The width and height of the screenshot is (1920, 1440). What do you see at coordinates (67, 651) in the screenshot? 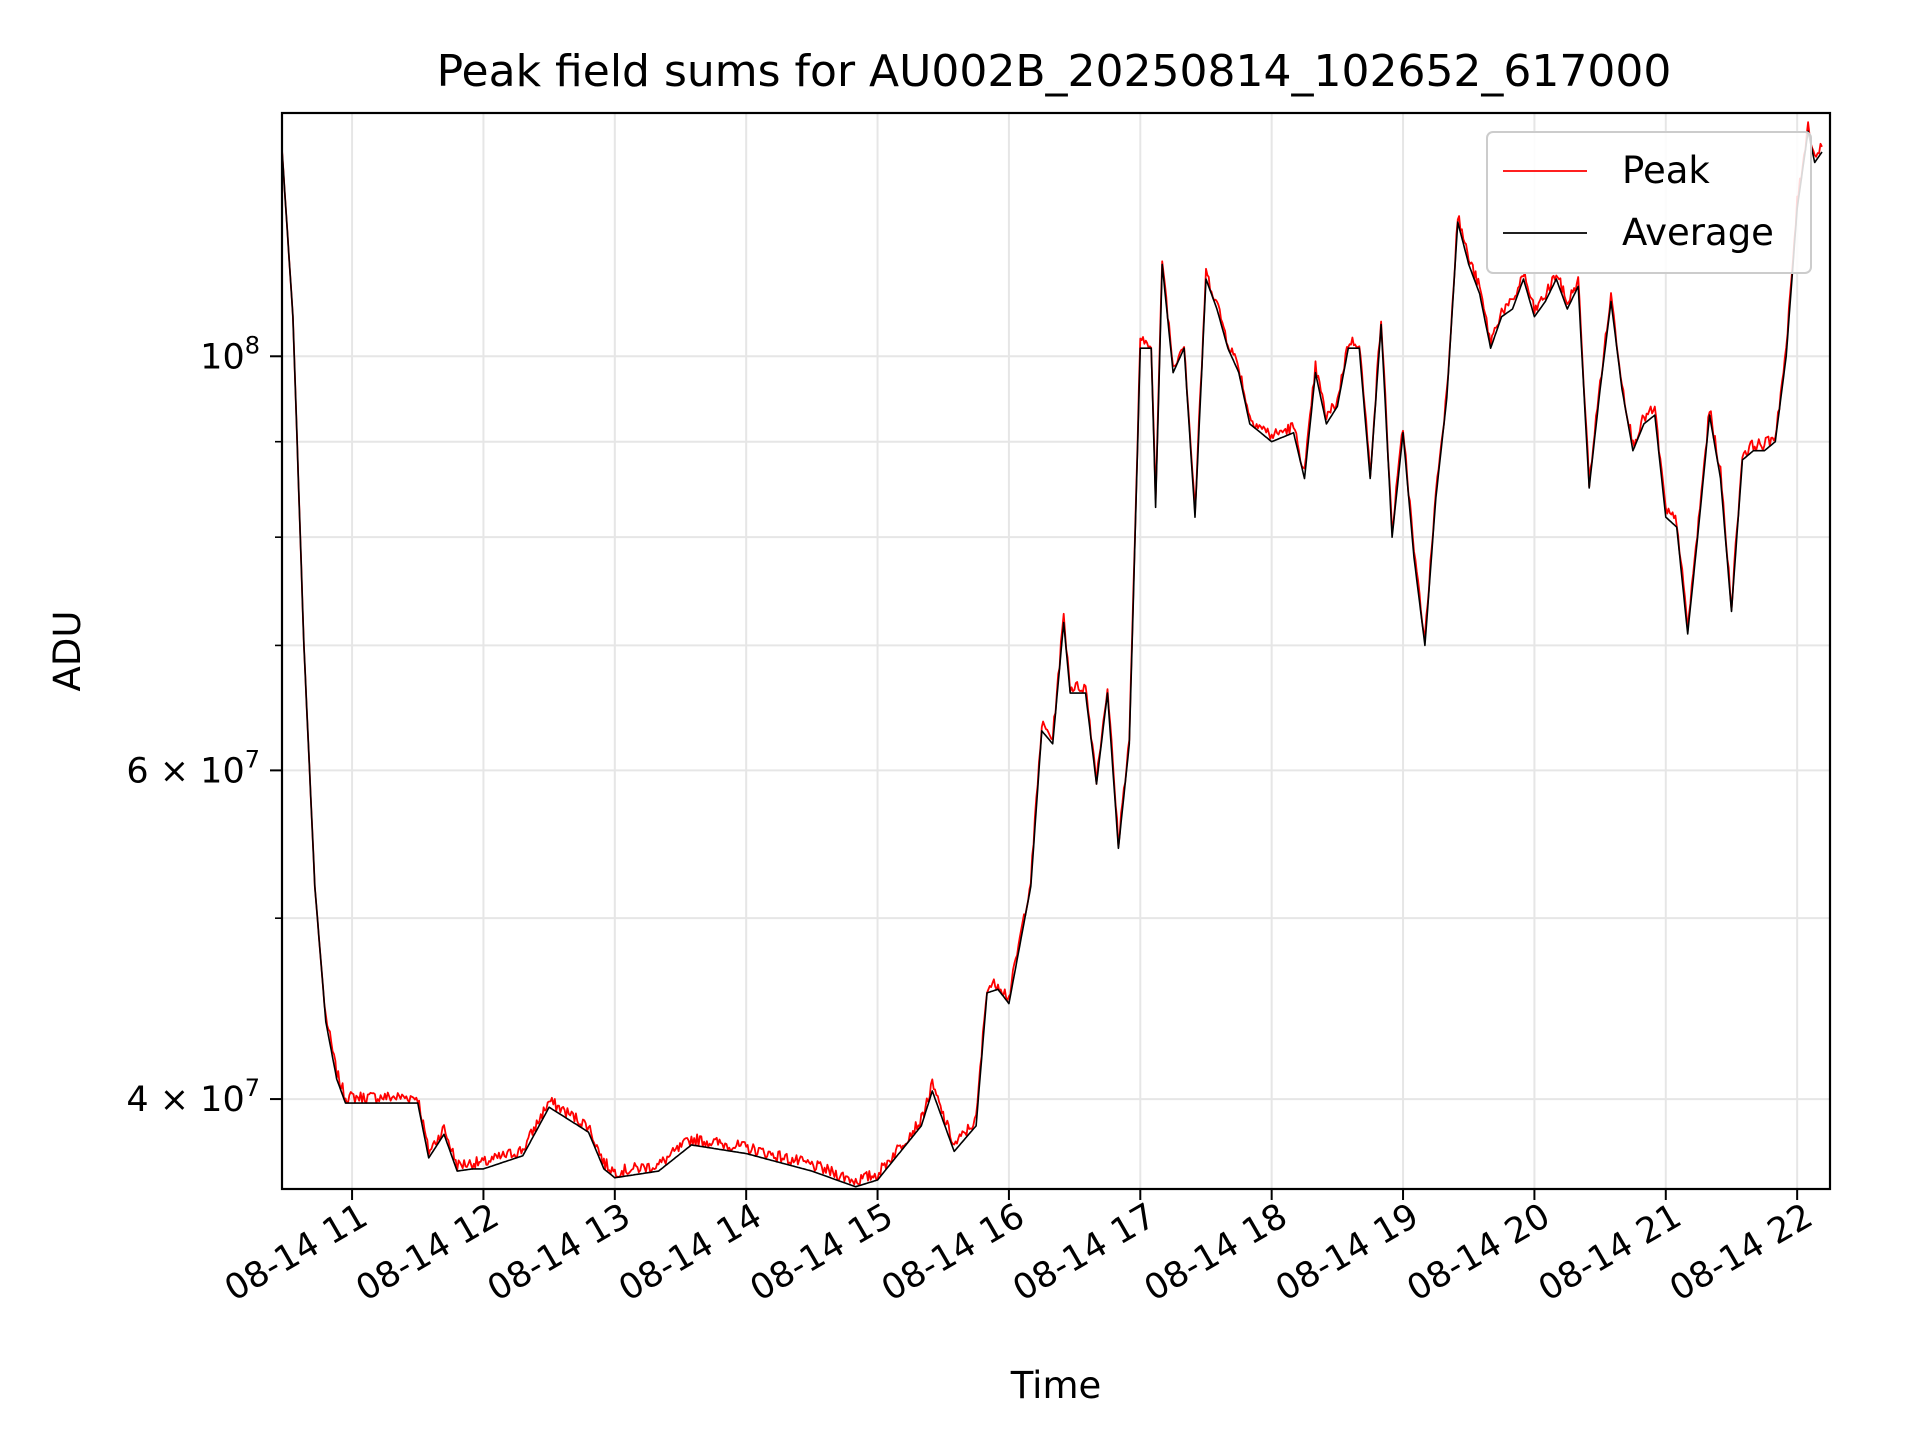
I see `y-axis-title: ADU` at bounding box center [67, 651].